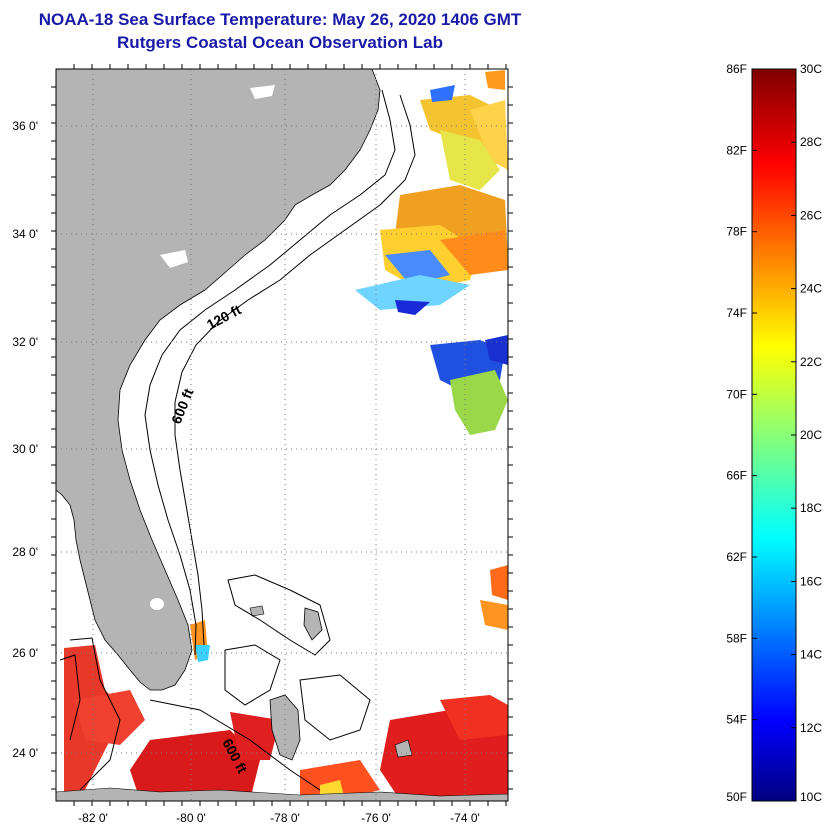 The image size is (833, 832). I want to click on colorbar-f-label: 78F, so click(736, 232).